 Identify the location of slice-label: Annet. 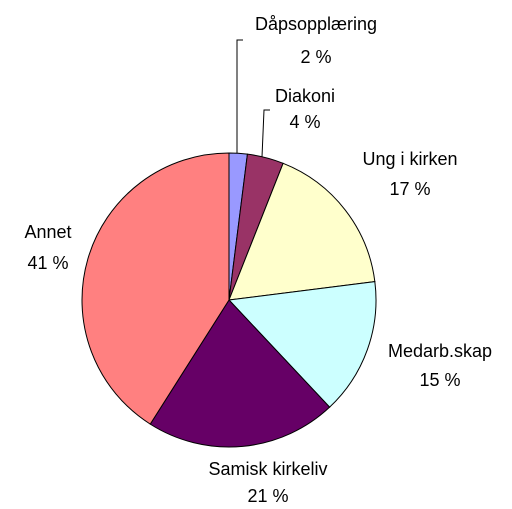
(47, 232).